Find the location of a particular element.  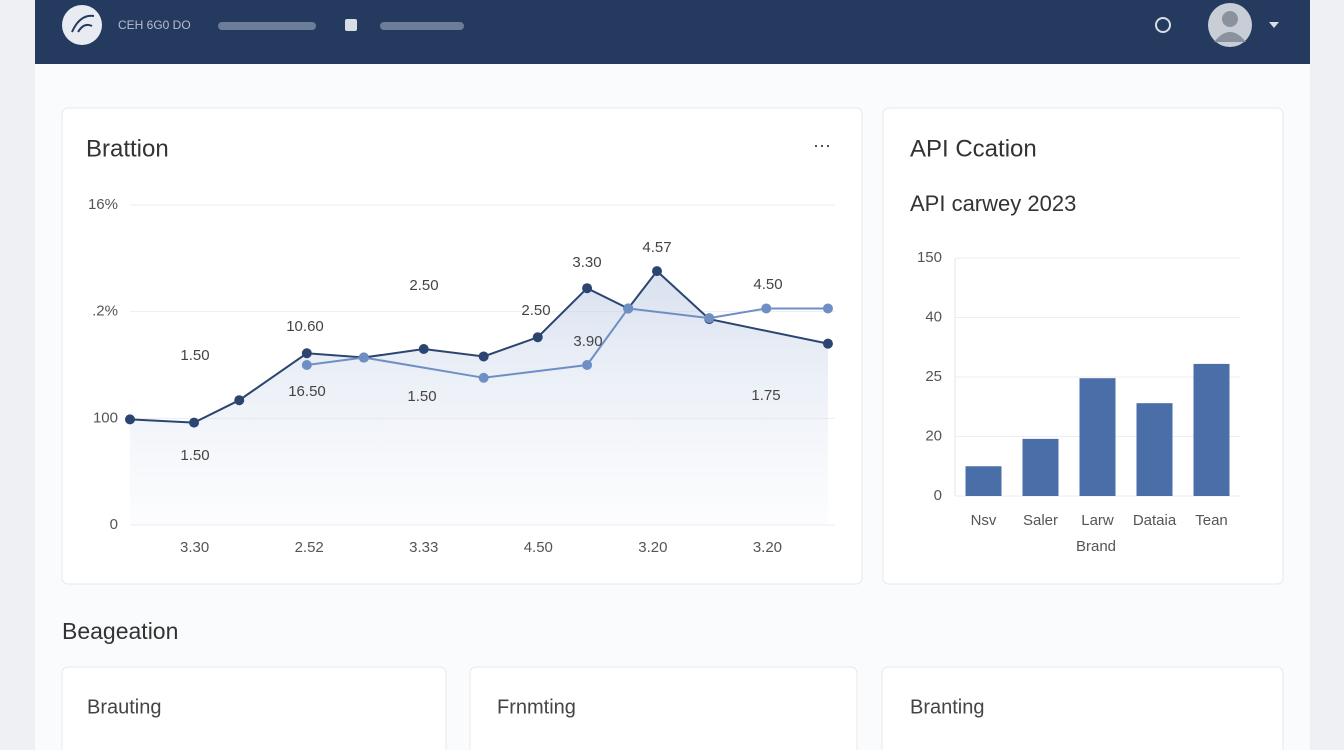

line is located at coordinates (567, 343).